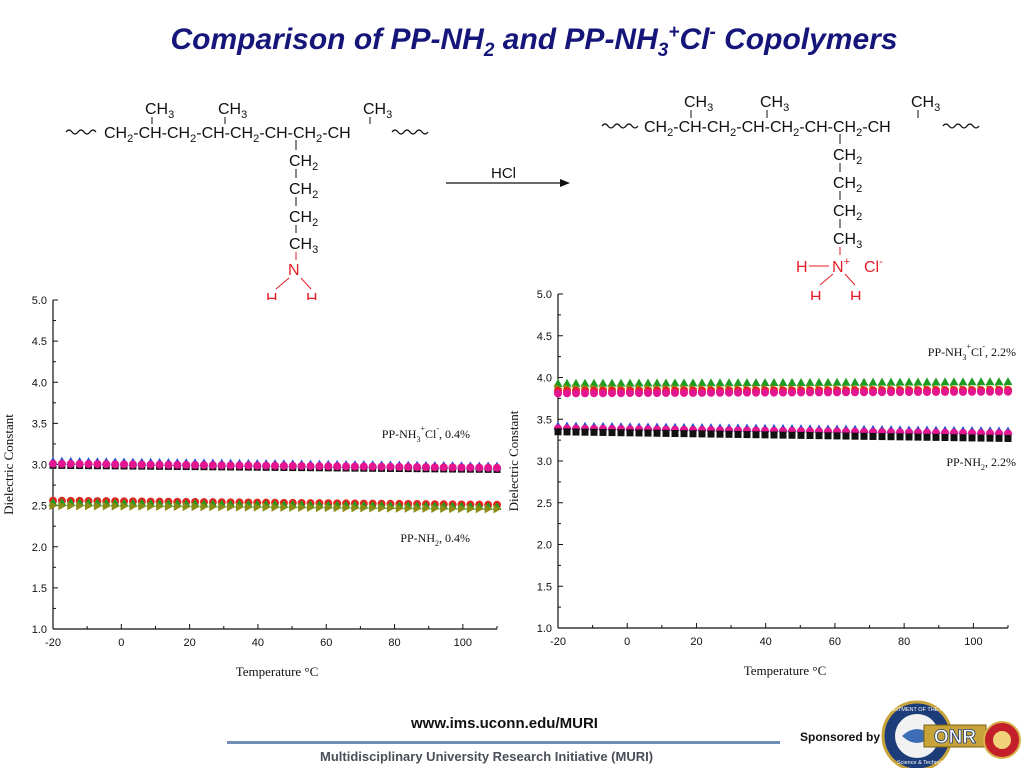  I want to click on annotation-tail: , 0.4%, so click(454, 538).